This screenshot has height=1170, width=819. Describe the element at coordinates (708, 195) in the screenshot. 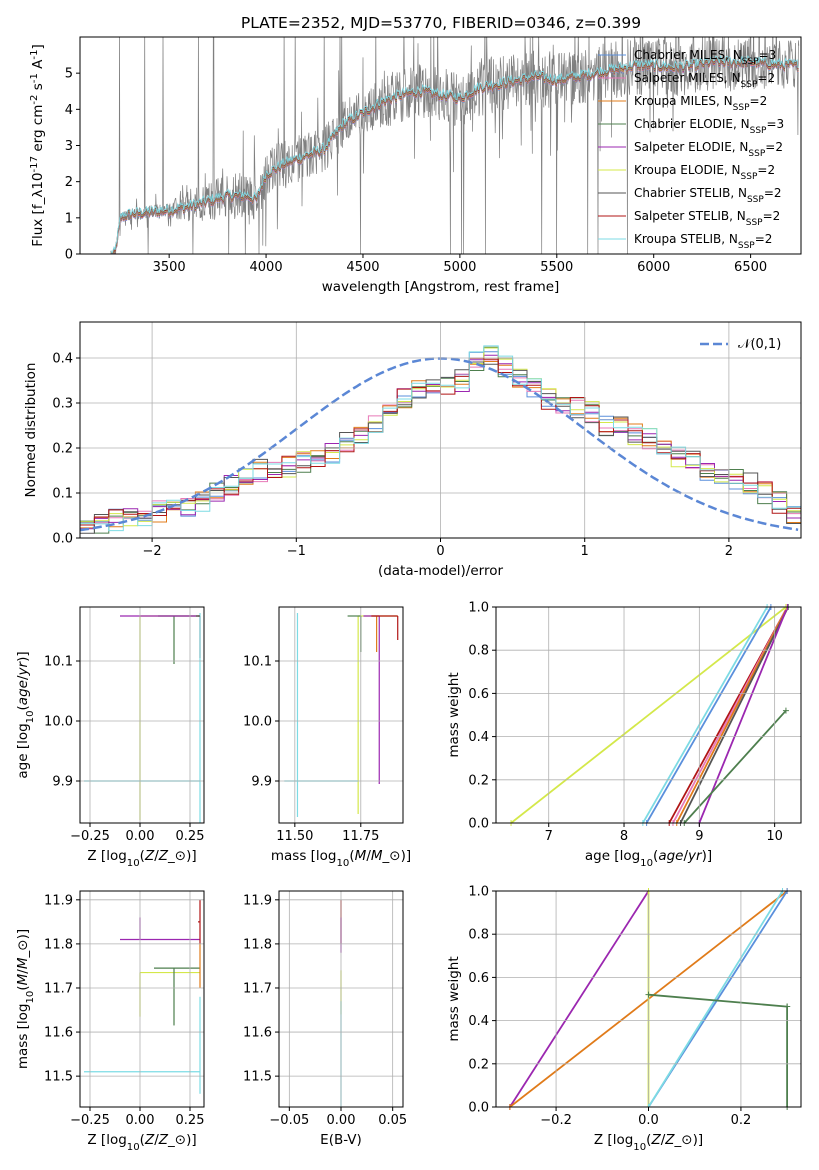

I see `legend-label-chabrier_stelib: Chabrier STELIB, NSSP=2` at that location.